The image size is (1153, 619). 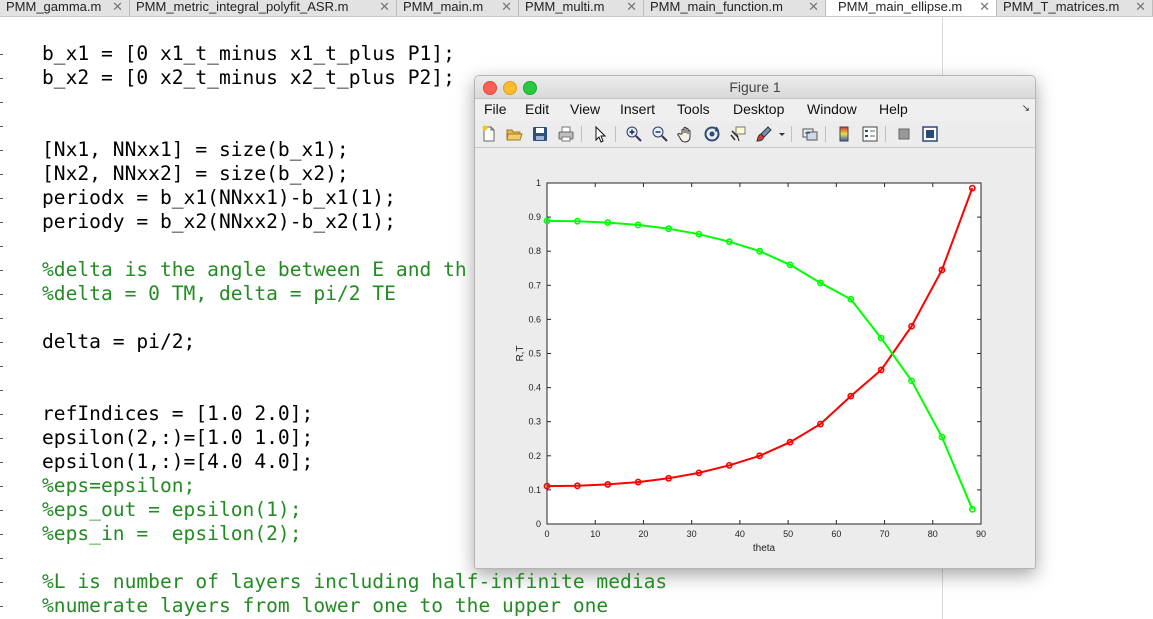 I want to click on code-line: [Nx2, NNxx2] = size(b_x2);, so click(x=195, y=173).